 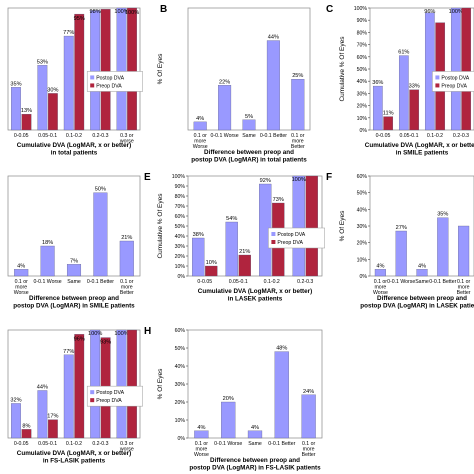 I want to click on data-label: 11%, so click(x=388, y=114).